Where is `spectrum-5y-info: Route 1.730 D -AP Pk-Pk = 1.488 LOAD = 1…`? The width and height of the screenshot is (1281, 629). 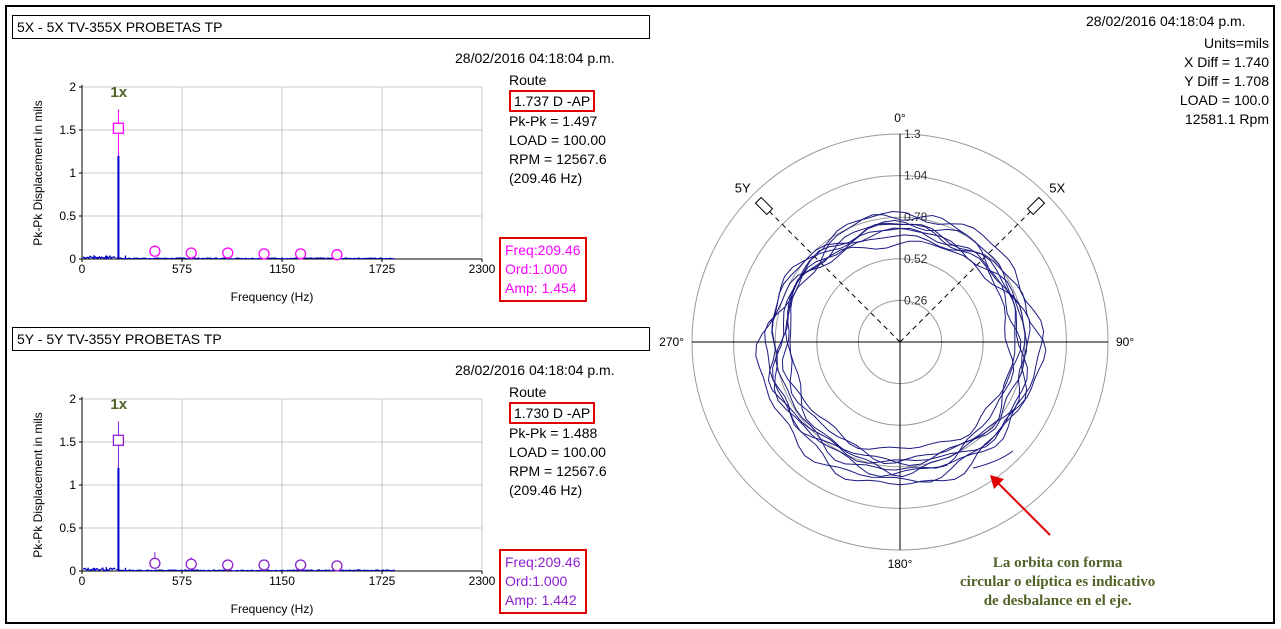 spectrum-5y-info: Route 1.730 D -AP Pk-Pk = 1.488 LOAD = 1… is located at coordinates (558, 441).